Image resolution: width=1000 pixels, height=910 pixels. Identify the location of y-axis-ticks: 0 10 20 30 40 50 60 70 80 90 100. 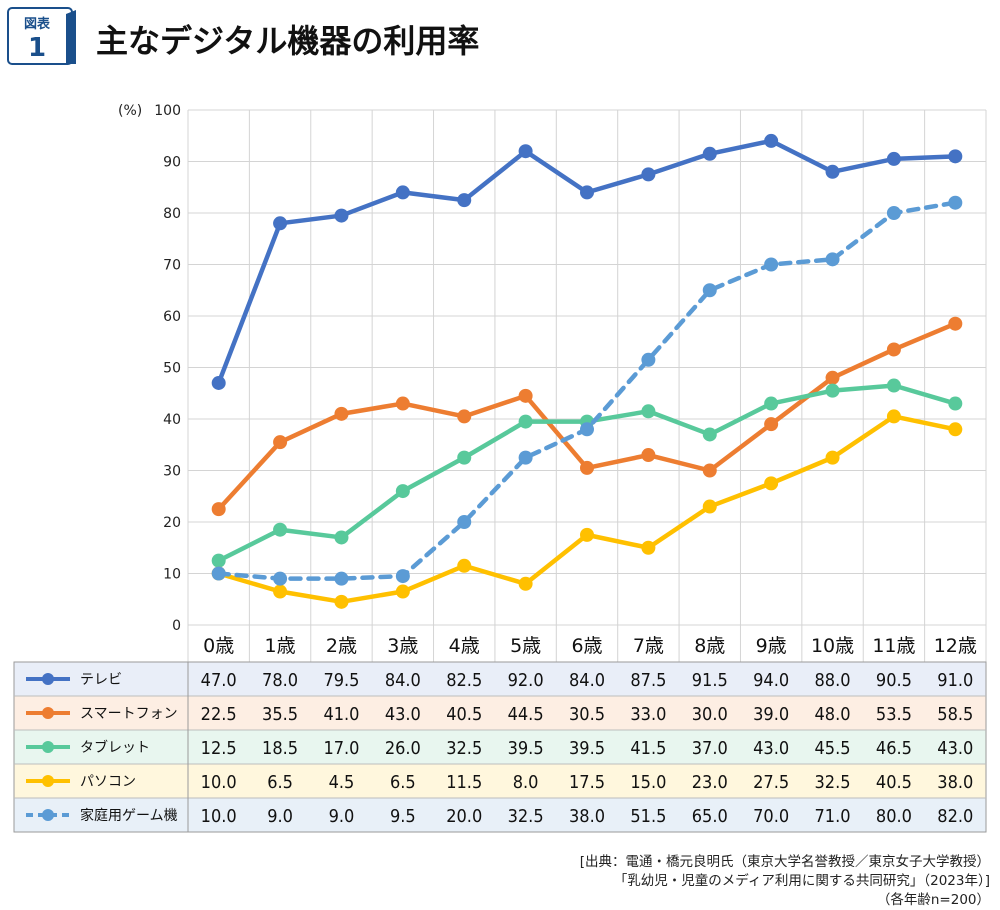
(167, 368).